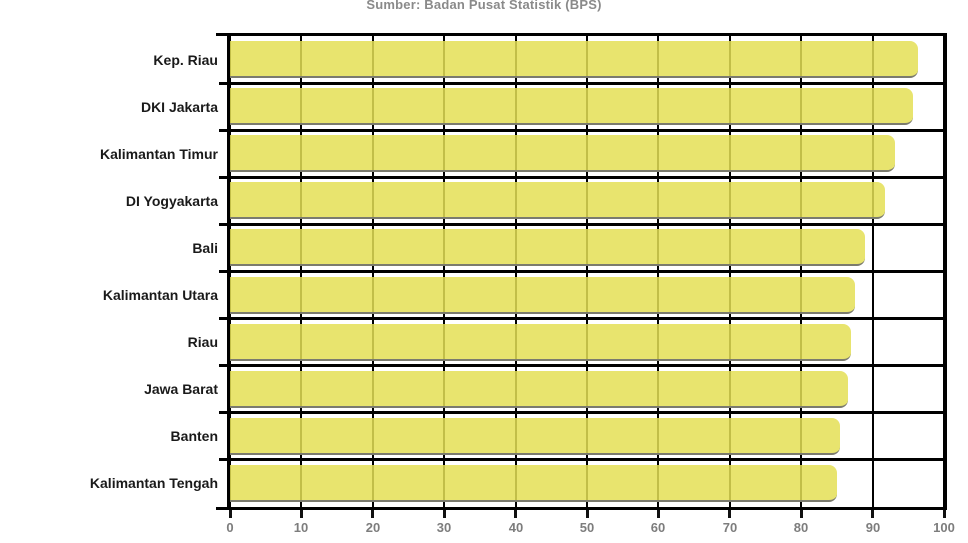 Image resolution: width=968 pixels, height=543 pixels. Describe the element at coordinates (230, 527) in the screenshot. I see `x-axis-tick-label-0: 0` at that location.